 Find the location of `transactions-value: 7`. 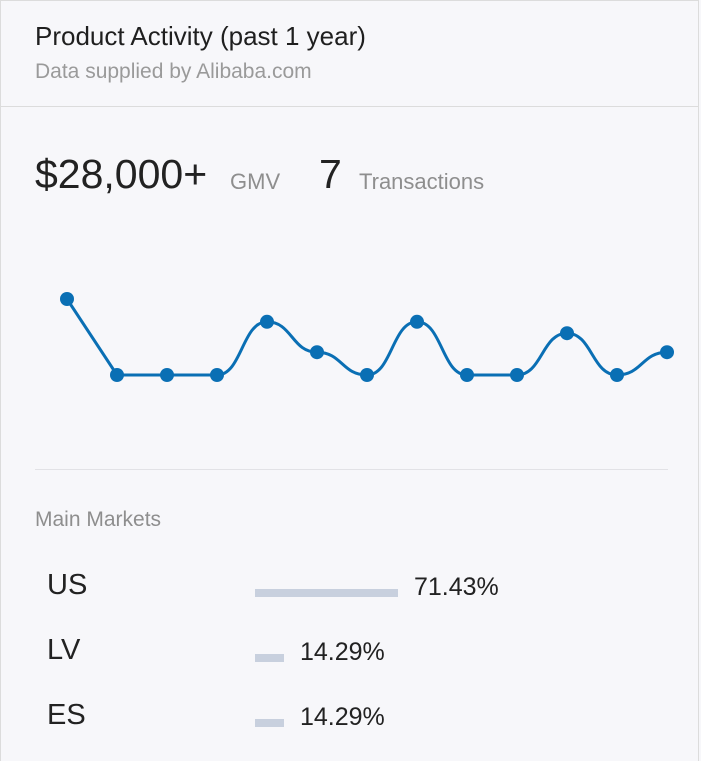

transactions-value: 7 is located at coordinates (330, 174).